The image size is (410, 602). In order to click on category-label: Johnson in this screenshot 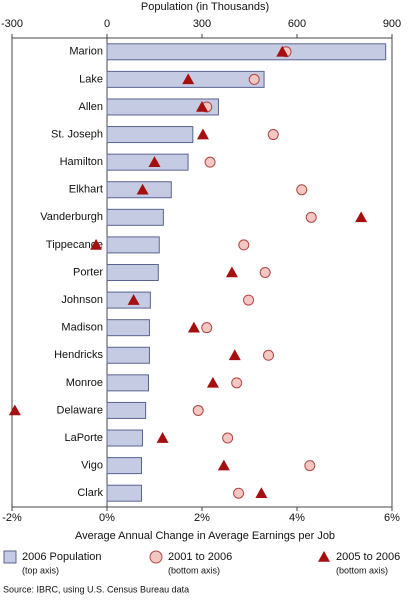, I will do `click(82, 300)`.